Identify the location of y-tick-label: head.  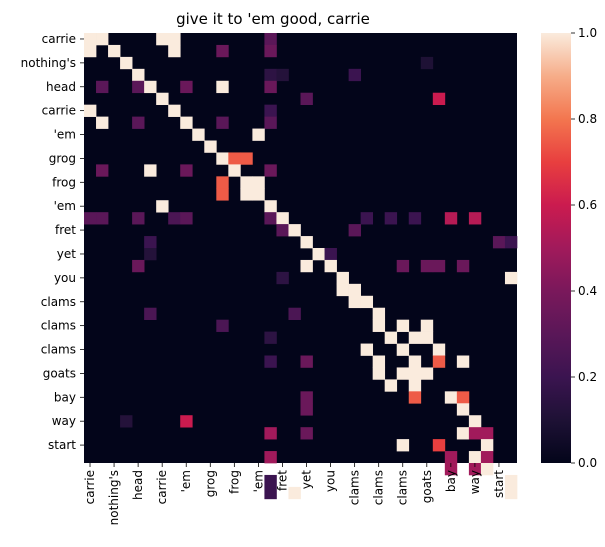
(61, 87).